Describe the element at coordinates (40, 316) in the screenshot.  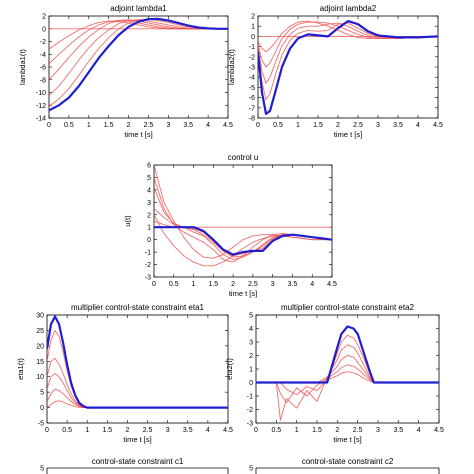
I see `y-tick-label: 30` at that location.